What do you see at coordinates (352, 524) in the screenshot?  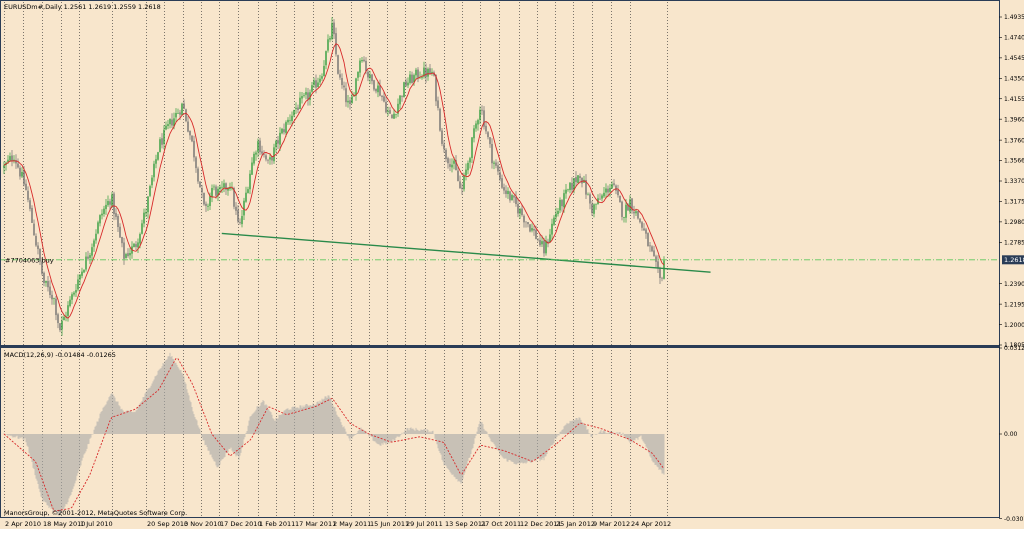 I see `x-tick-label: 2 May 2011` at bounding box center [352, 524].